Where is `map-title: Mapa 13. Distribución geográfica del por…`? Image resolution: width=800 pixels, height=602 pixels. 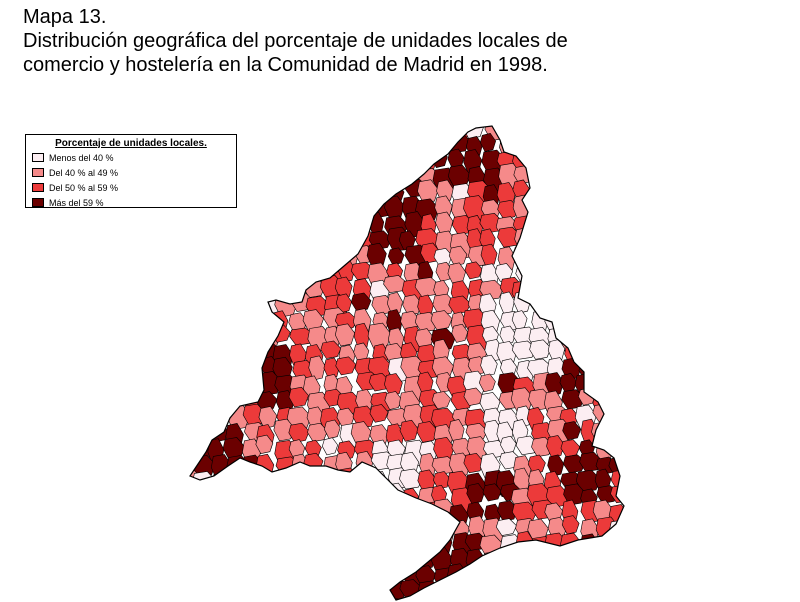
map-title: Mapa 13. Distribución geográfica del por… is located at coordinates (295, 41).